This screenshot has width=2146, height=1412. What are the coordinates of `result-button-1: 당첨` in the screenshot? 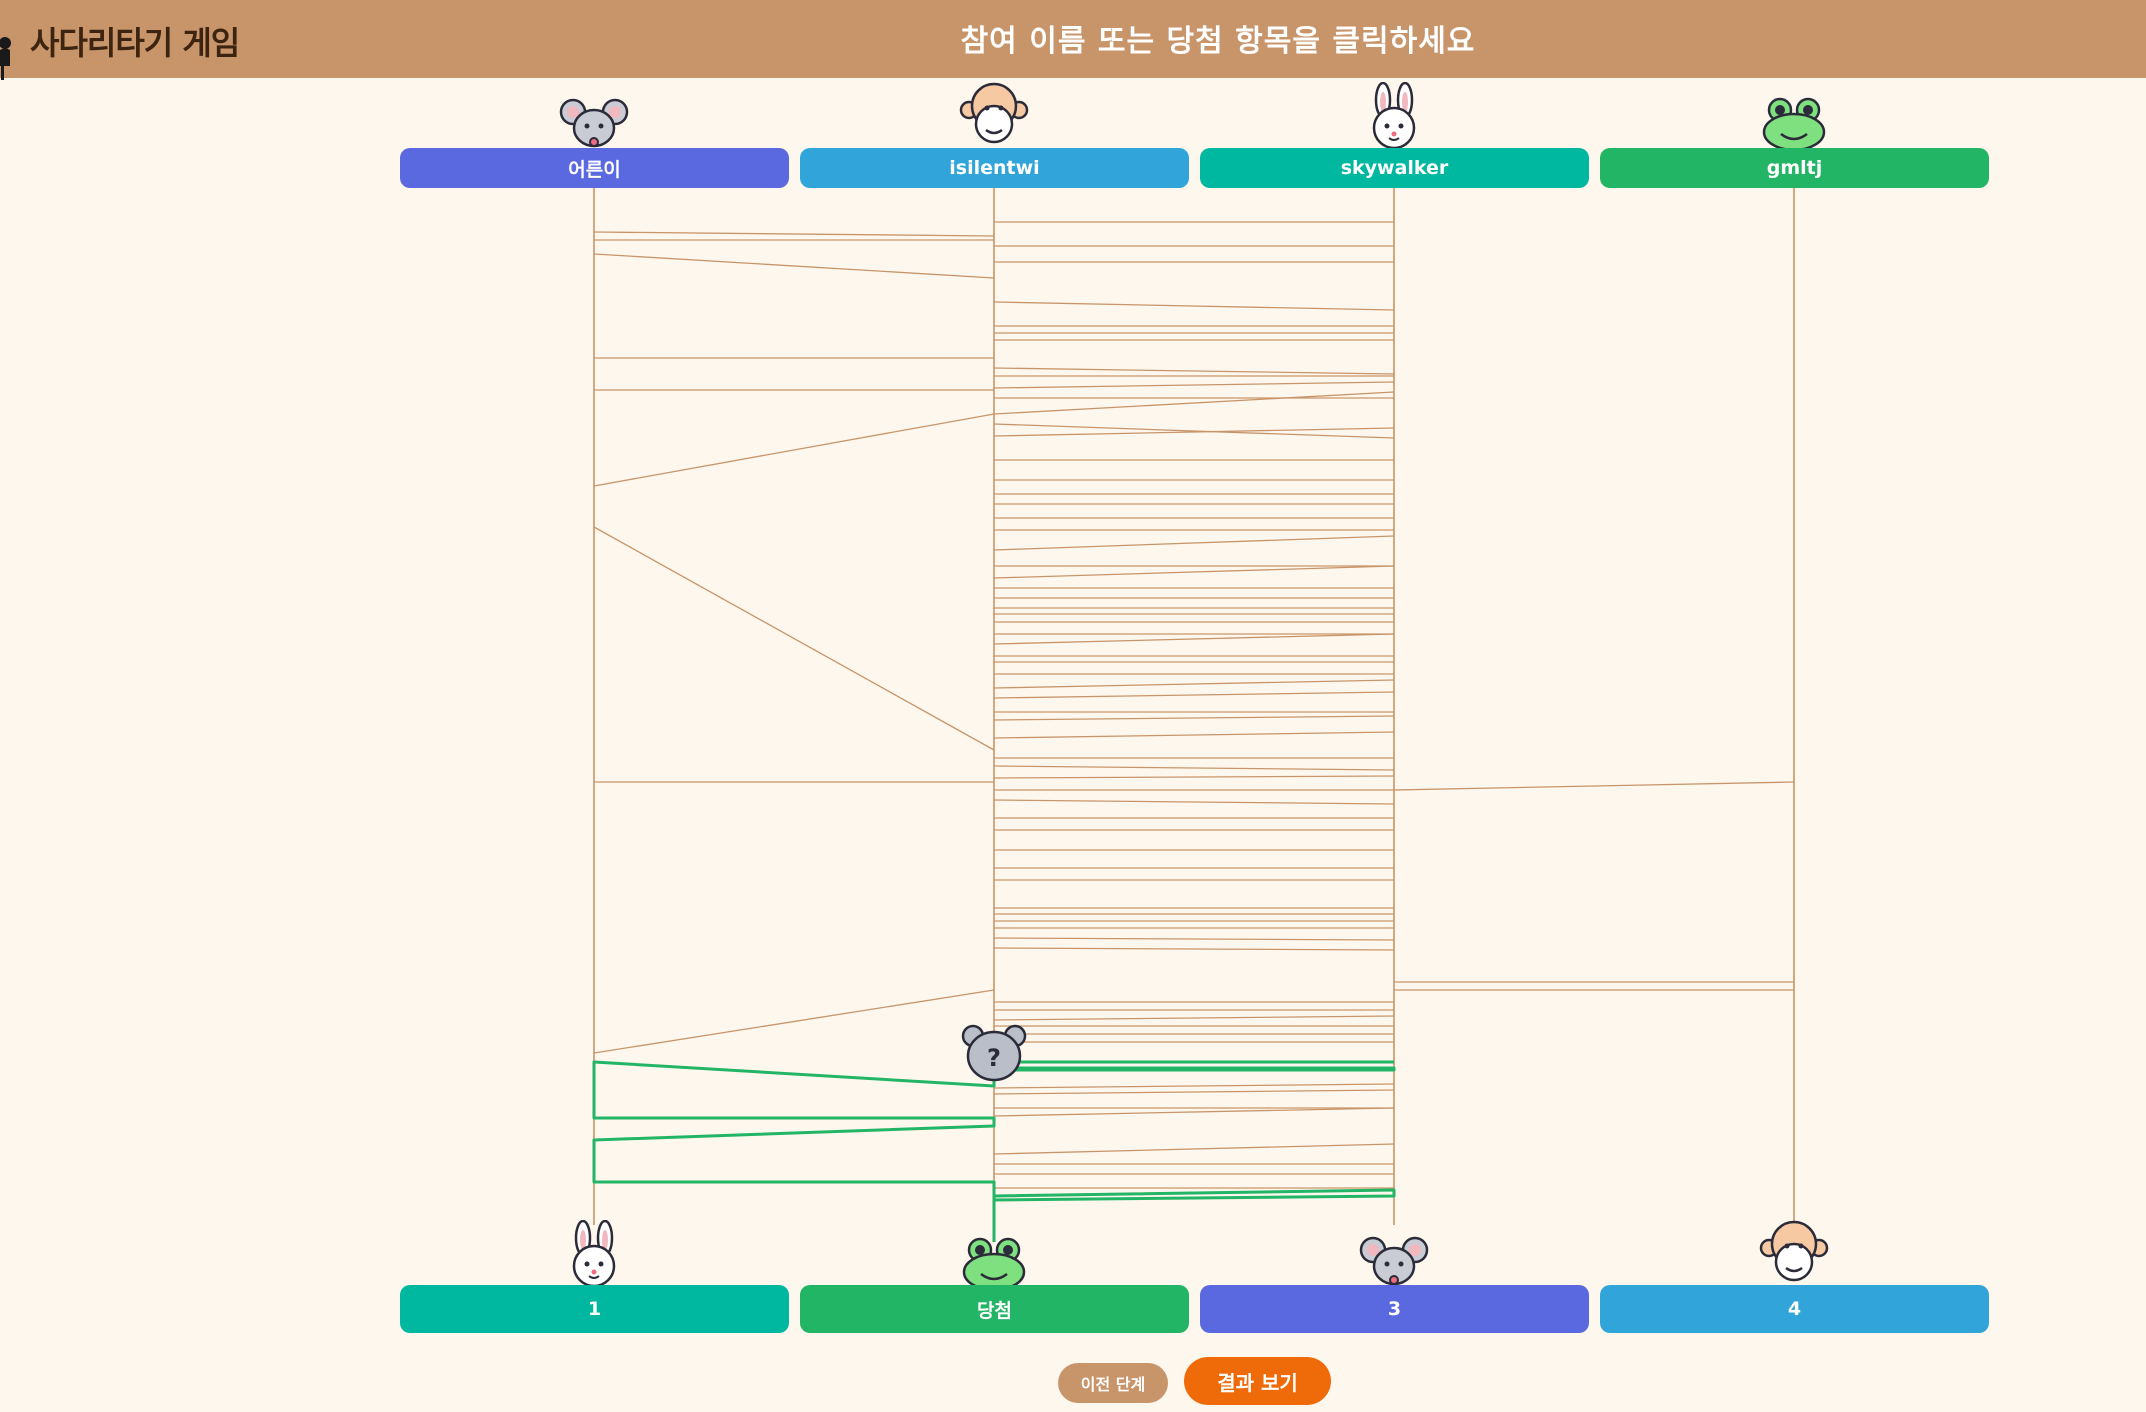 It's located at (994, 1309).